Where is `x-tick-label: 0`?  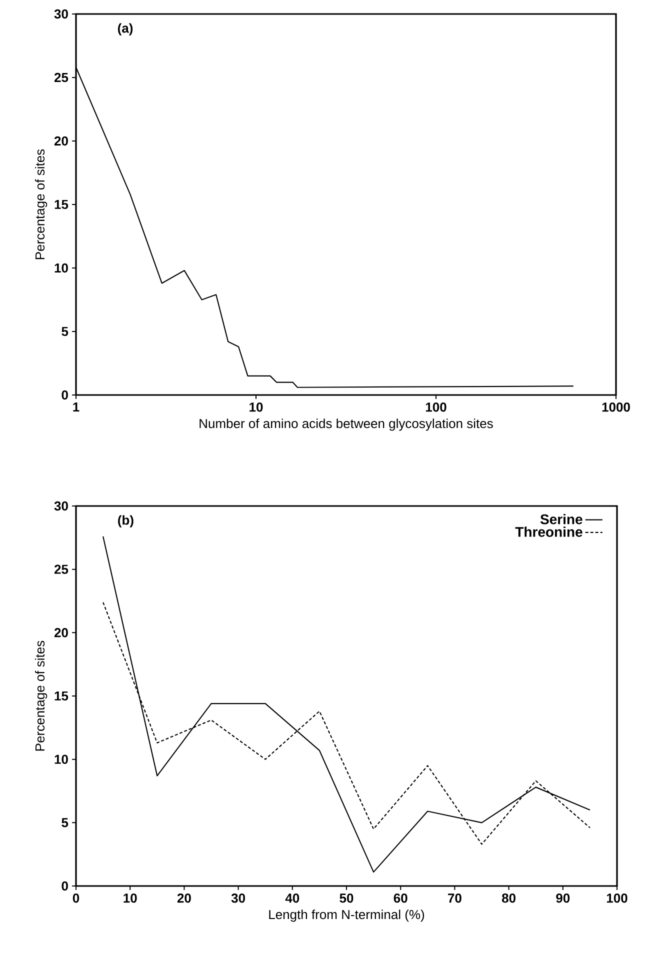
x-tick-label: 0 is located at coordinates (76, 898).